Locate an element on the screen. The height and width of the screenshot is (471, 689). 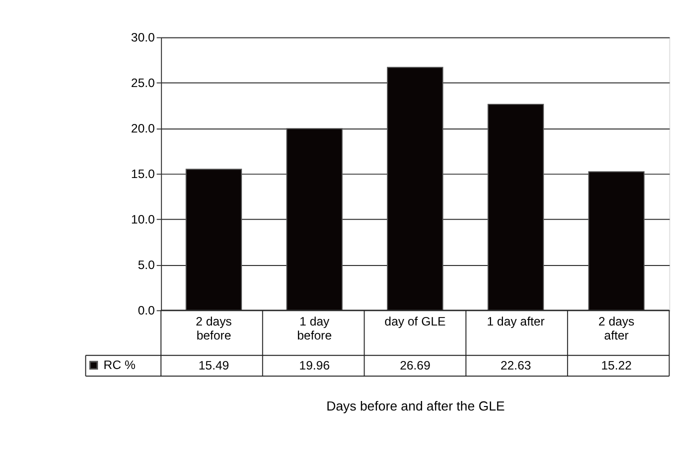
data-label: 15.49 is located at coordinates (214, 365).